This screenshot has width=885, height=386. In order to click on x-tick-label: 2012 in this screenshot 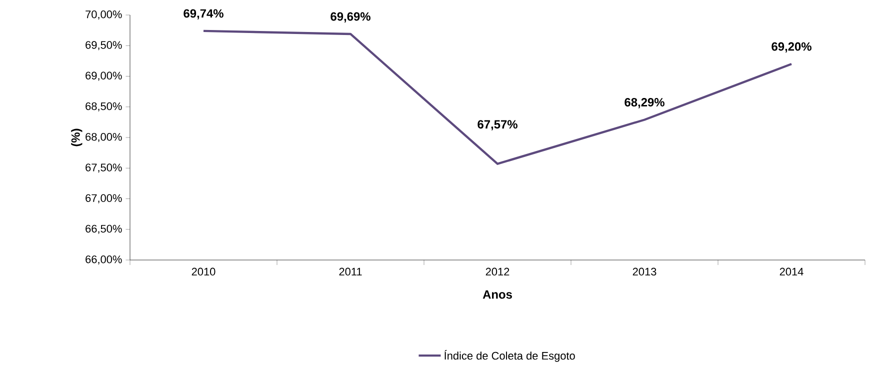, I will do `click(498, 272)`.